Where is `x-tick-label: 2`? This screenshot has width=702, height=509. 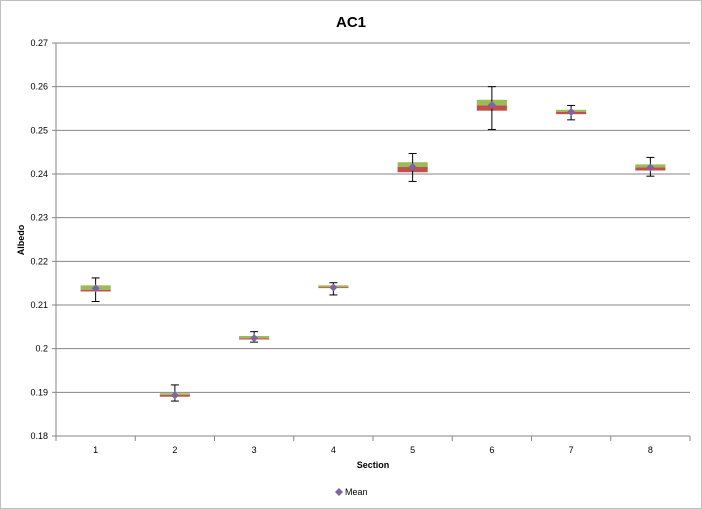 x-tick-label: 2 is located at coordinates (174, 450).